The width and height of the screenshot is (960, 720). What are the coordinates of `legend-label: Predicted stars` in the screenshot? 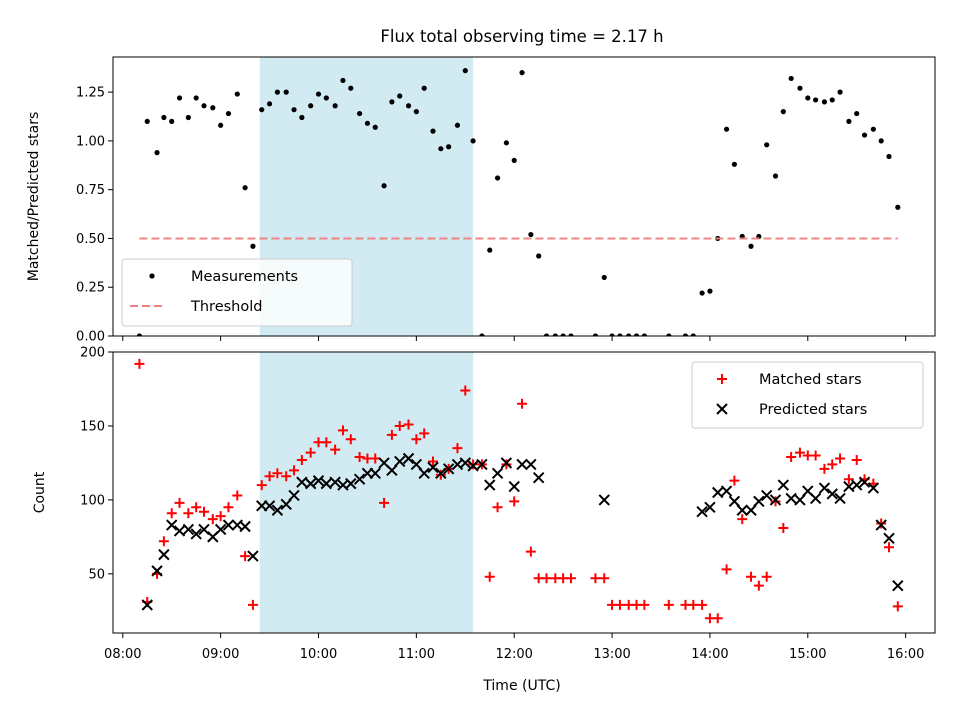 It's located at (813, 410).